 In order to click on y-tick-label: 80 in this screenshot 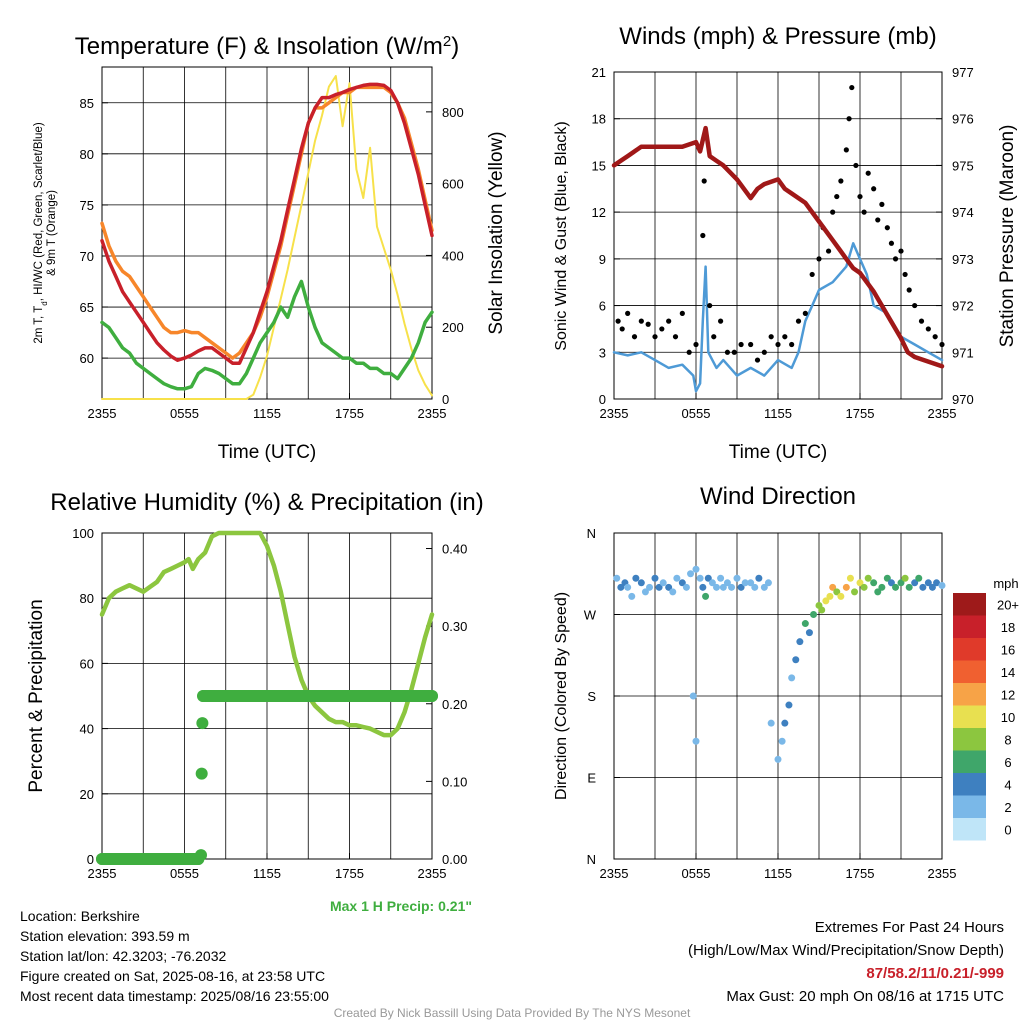, I will do `click(87, 154)`.